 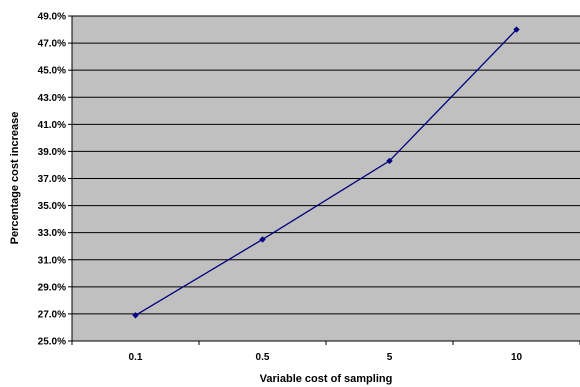 I want to click on y-tick-label-9: 43.0%, so click(x=52, y=98).